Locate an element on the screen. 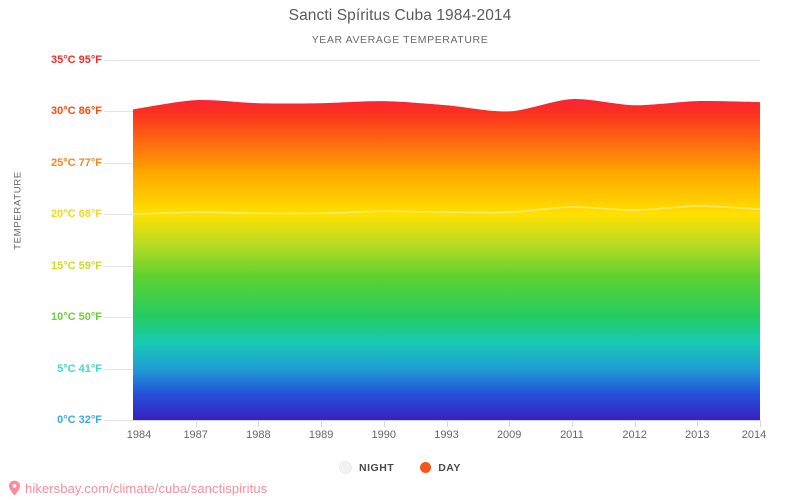 Image resolution: width=800 pixels, height=500 pixels. y-axis-tick-label: 15°C 59°F is located at coordinates (76, 265).